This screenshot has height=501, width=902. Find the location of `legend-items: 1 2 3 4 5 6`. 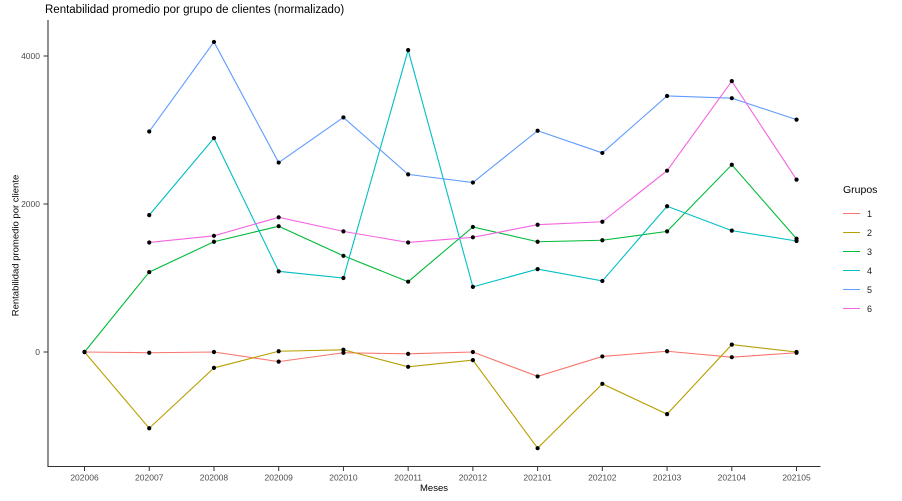

legend-items: 1 2 3 4 5 6 is located at coordinates (872, 261).